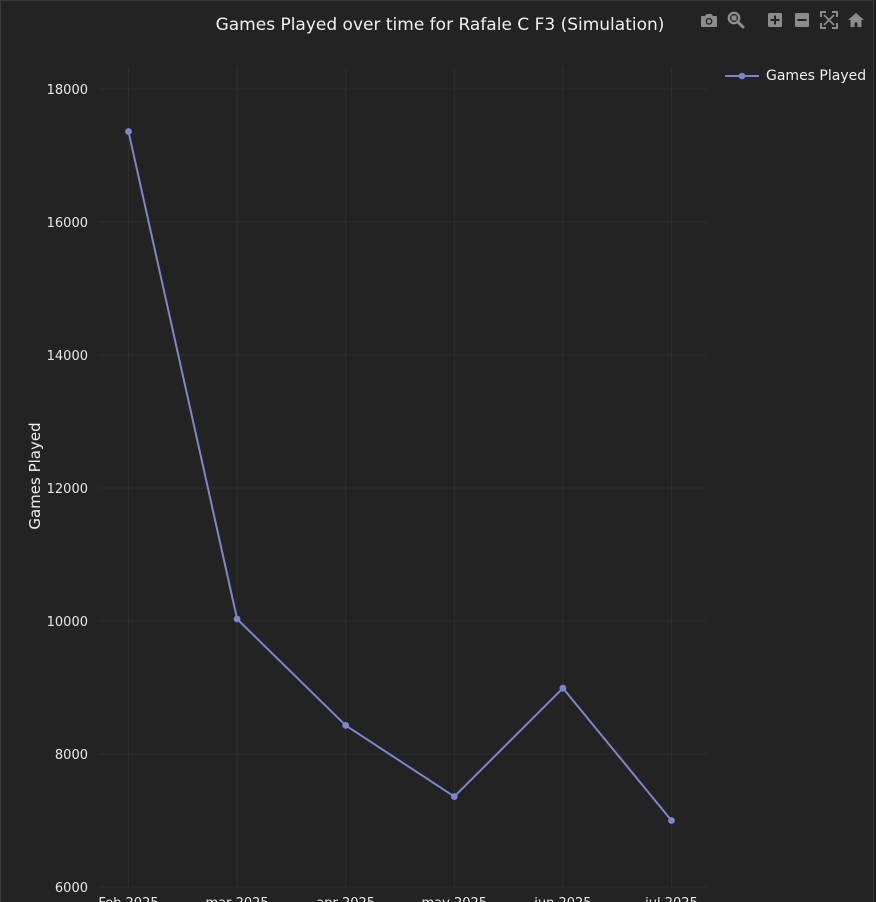  What do you see at coordinates (236, 899) in the screenshot?
I see `x-tick-label: mar 2025` at bounding box center [236, 899].